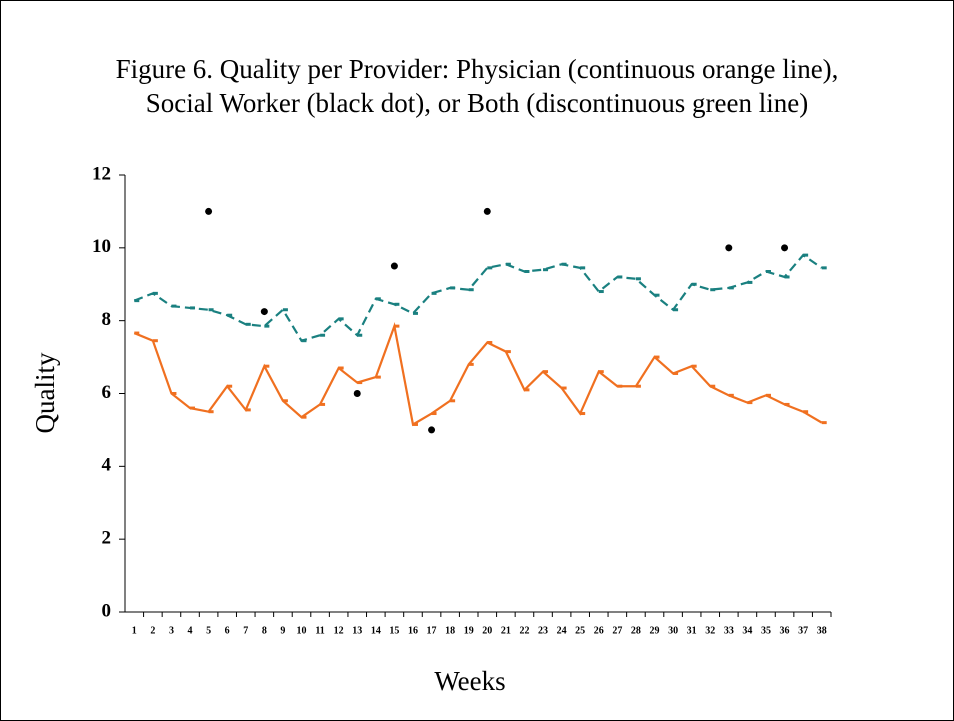 This screenshot has width=954, height=721. Describe the element at coordinates (636, 630) in the screenshot. I see `x-tick-label: 28` at that location.